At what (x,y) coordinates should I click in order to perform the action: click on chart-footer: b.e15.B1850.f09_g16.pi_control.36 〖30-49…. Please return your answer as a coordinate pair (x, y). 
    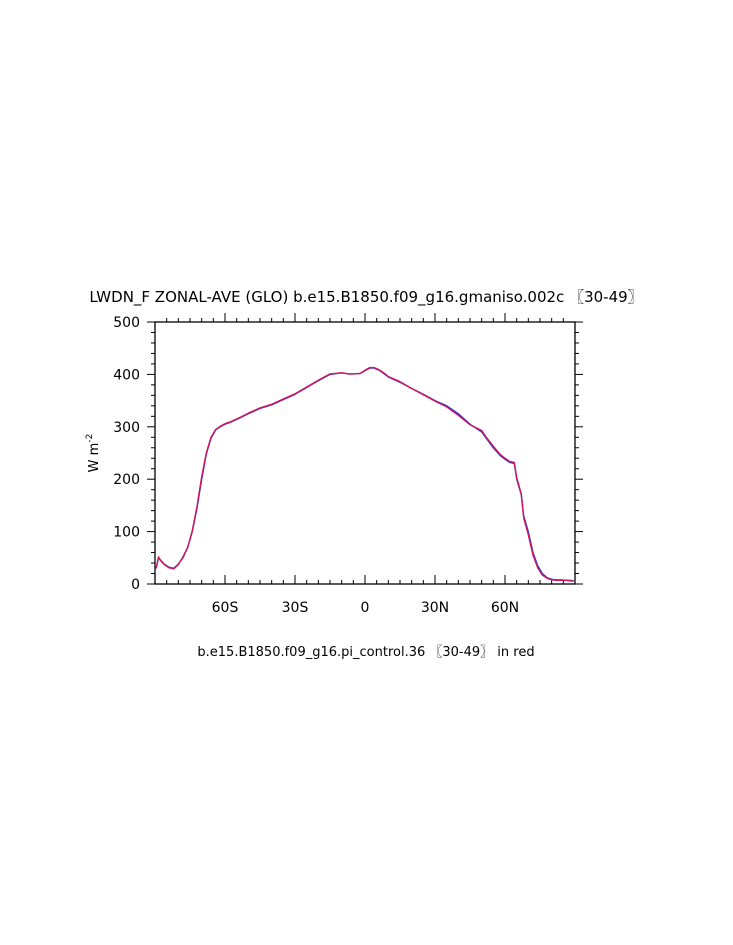
    Looking at the image, I should click on (365, 652).